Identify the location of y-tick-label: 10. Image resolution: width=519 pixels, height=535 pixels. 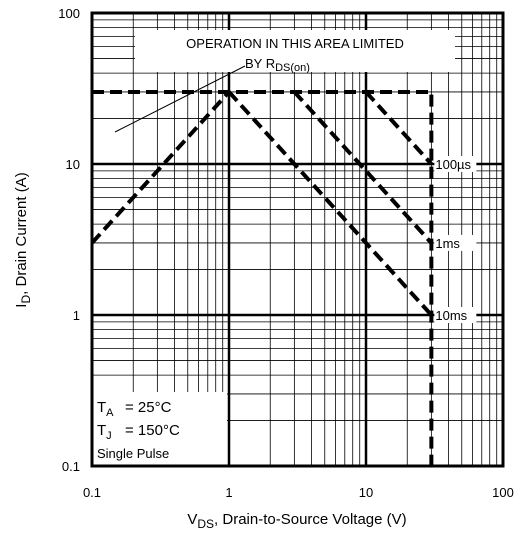
(73, 164).